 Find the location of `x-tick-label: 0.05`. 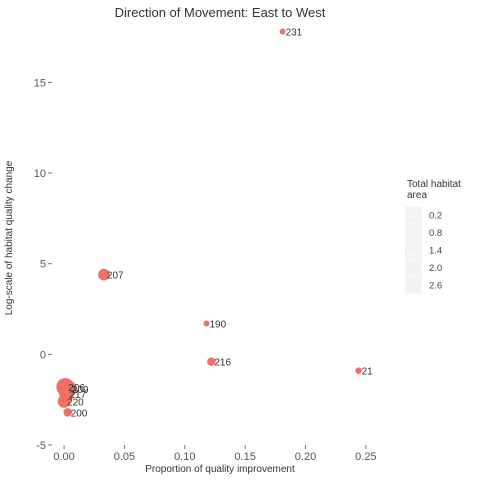

x-tick-label: 0.05 is located at coordinates (124, 457).